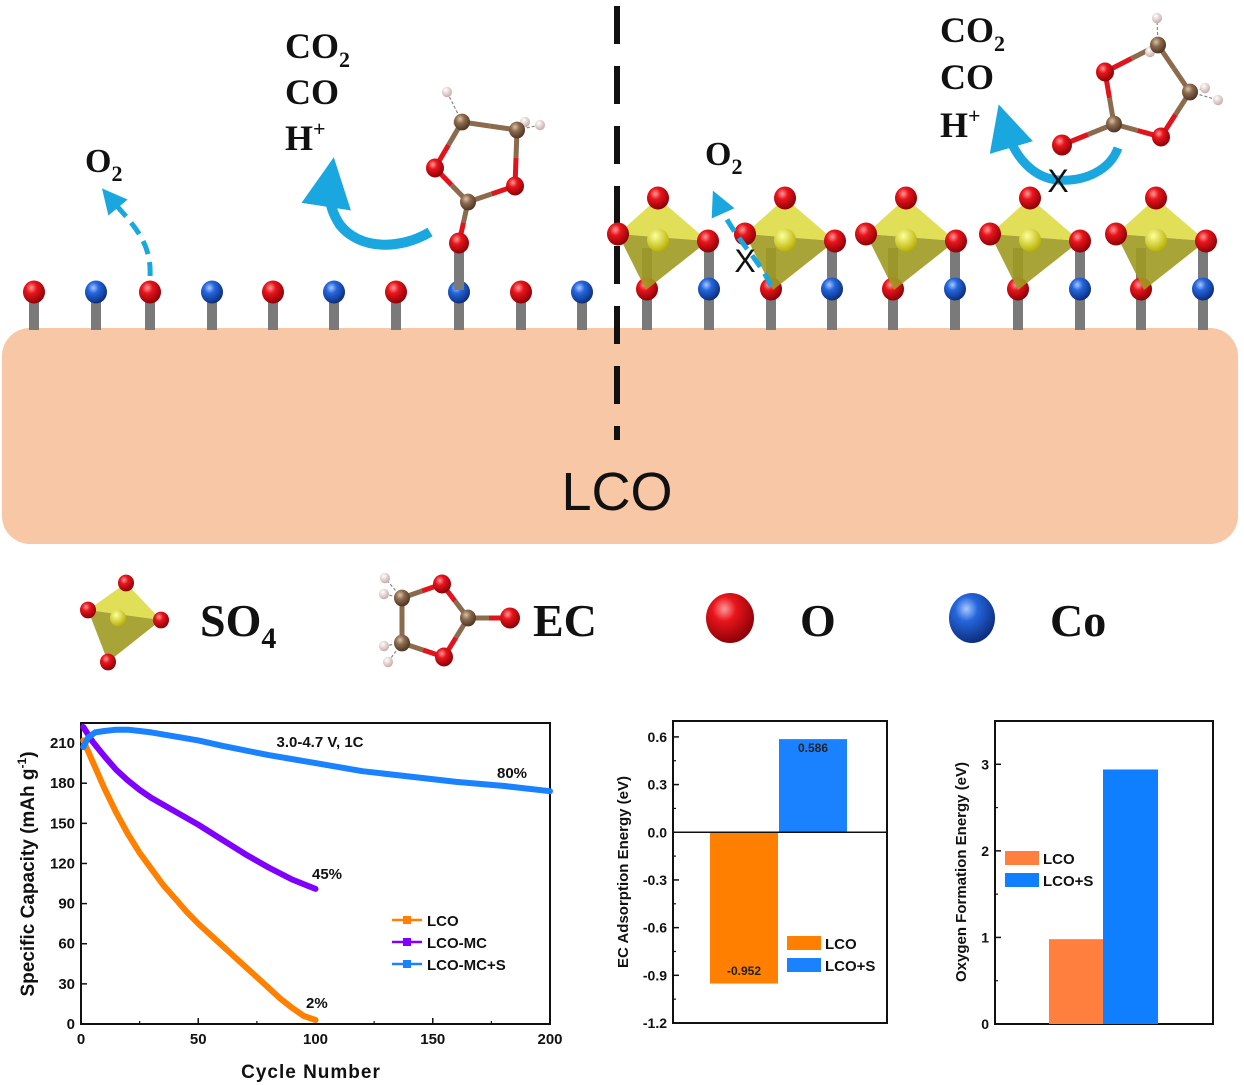 The image size is (1244, 1085). I want to click on legend-ec-icon, so click(449, 620).